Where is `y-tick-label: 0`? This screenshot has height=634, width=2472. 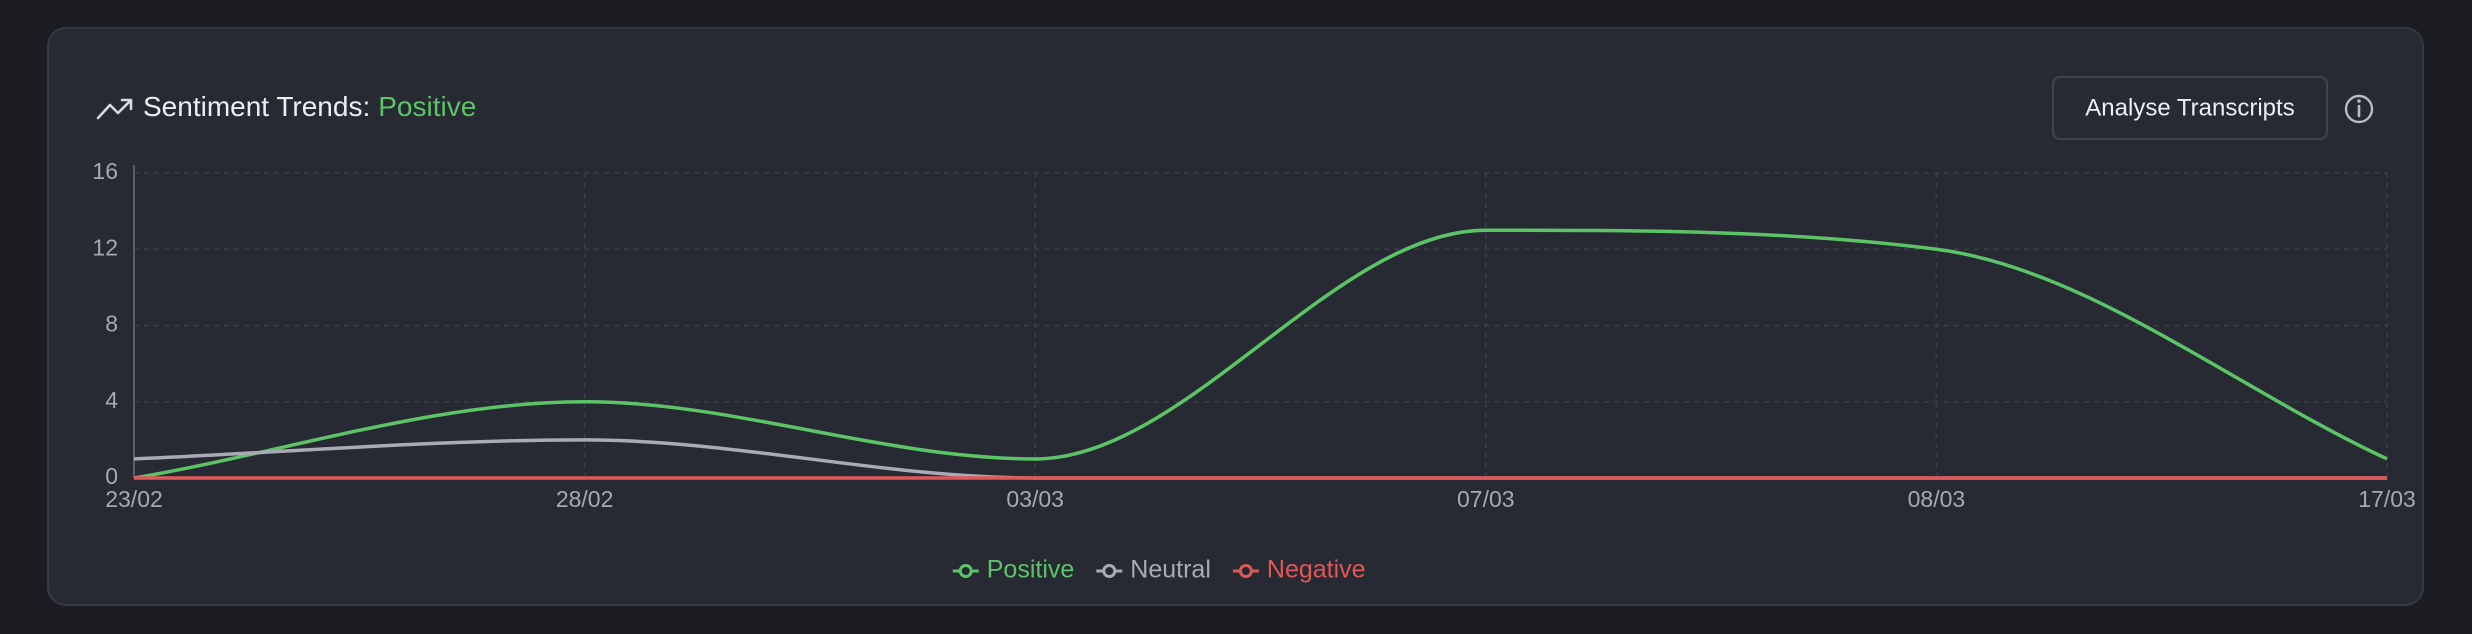 y-tick-label: 0 is located at coordinates (111, 476).